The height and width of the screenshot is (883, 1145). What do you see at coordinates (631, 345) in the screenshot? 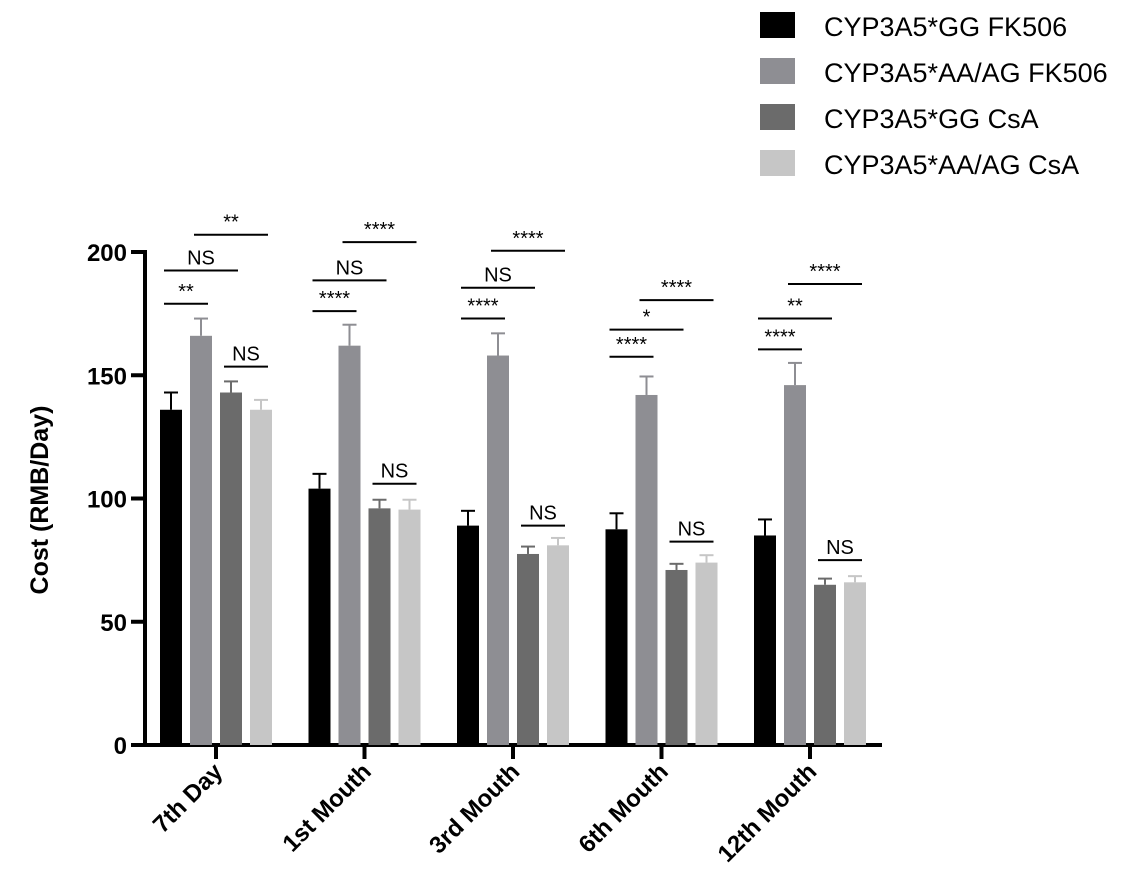
I see `significance-label-13: ****` at bounding box center [631, 345].